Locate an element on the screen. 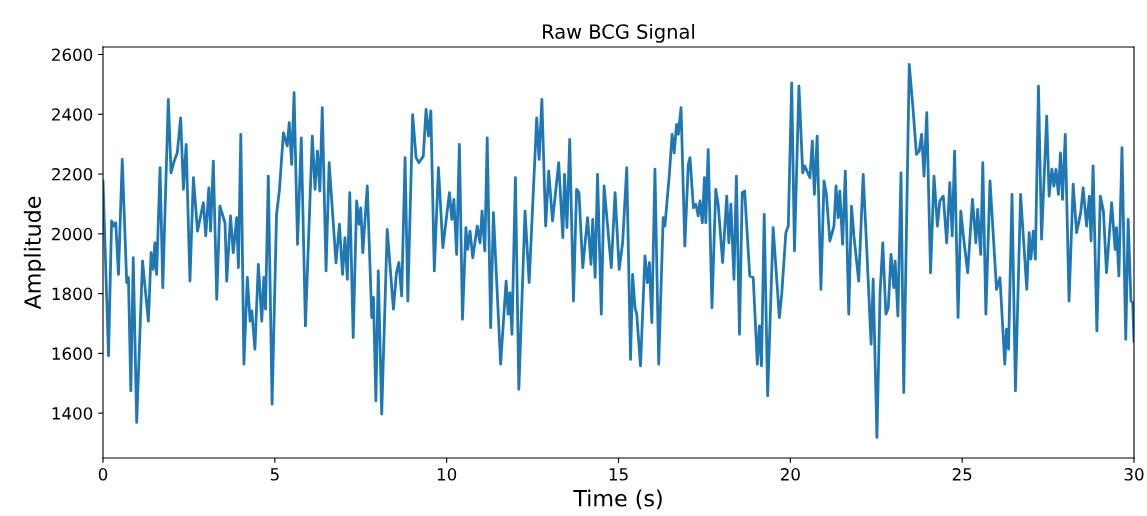 The height and width of the screenshot is (516, 1147). x-tick-label: 5 is located at coordinates (274, 474).